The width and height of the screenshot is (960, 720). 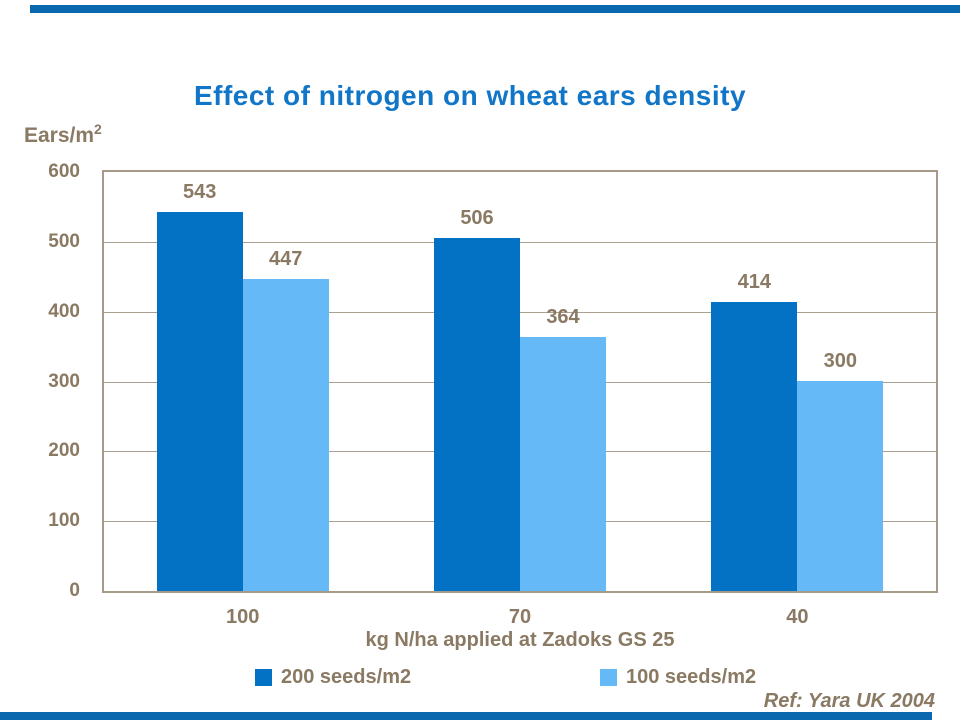 I want to click on y-axis-unit-label: Ears/m2, so click(x=63, y=134).